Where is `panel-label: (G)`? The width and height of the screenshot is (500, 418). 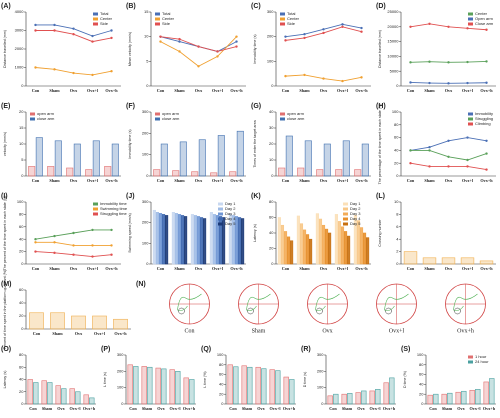
panel-label: (G) is located at coordinates (256, 106).